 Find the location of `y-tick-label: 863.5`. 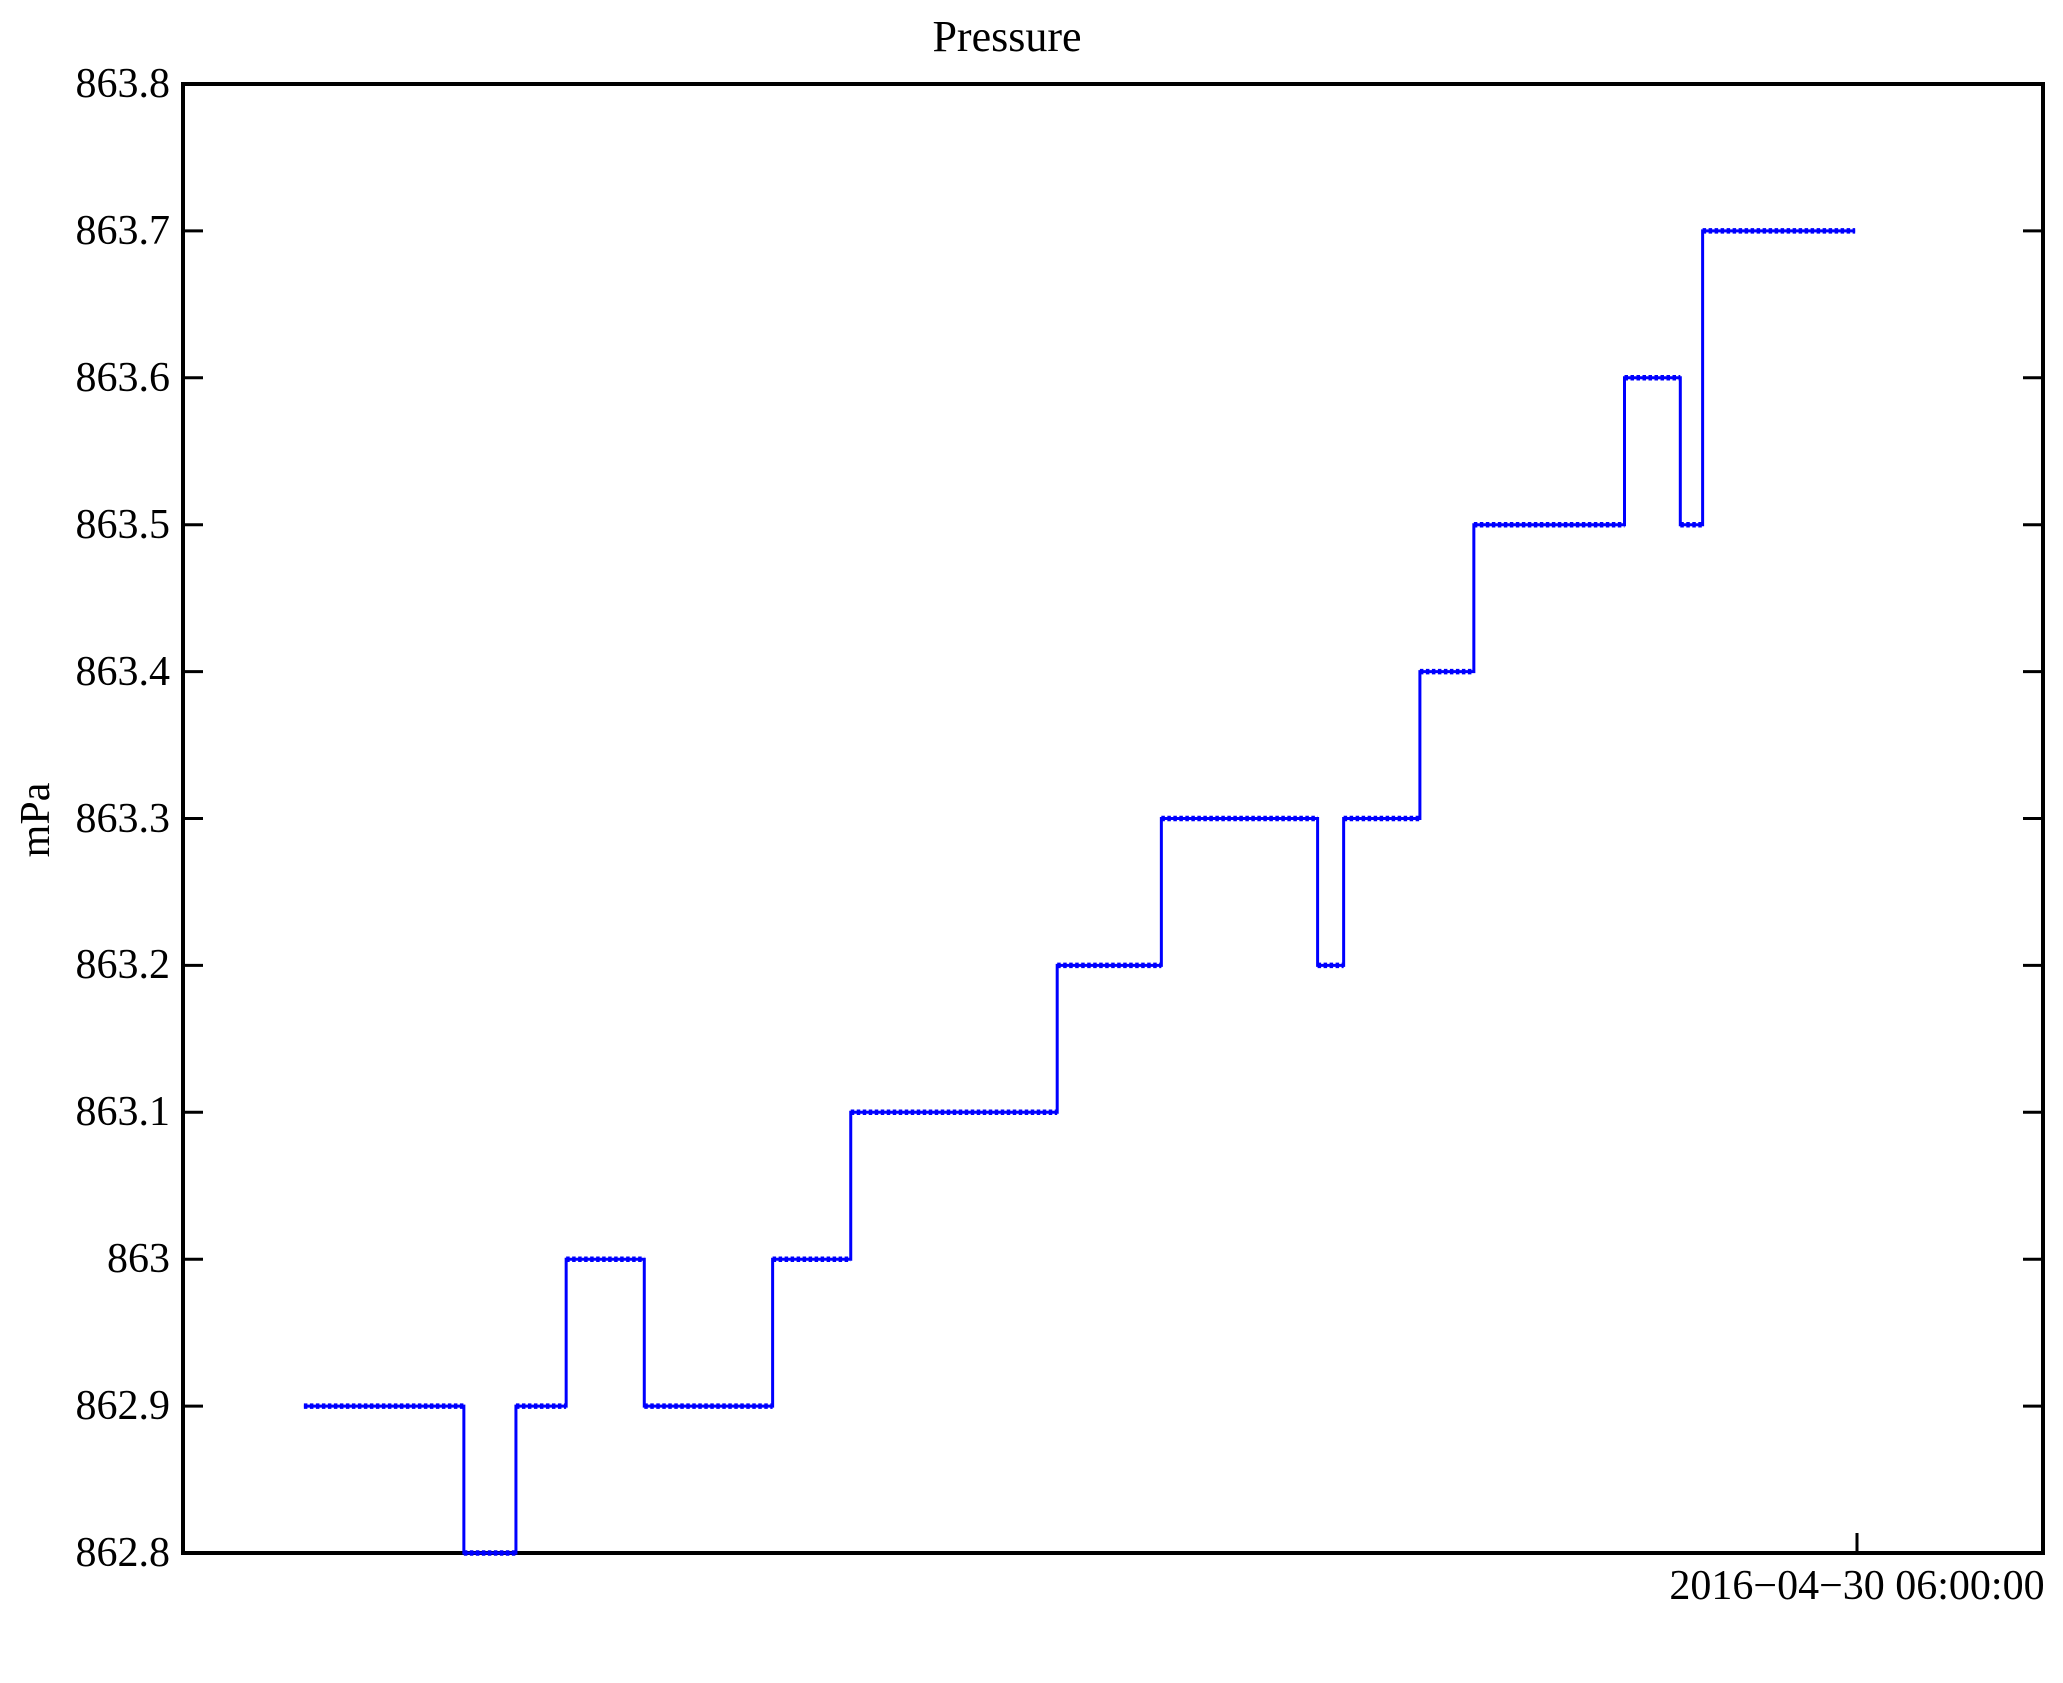

y-tick-label: 863.5 is located at coordinates (123, 524).